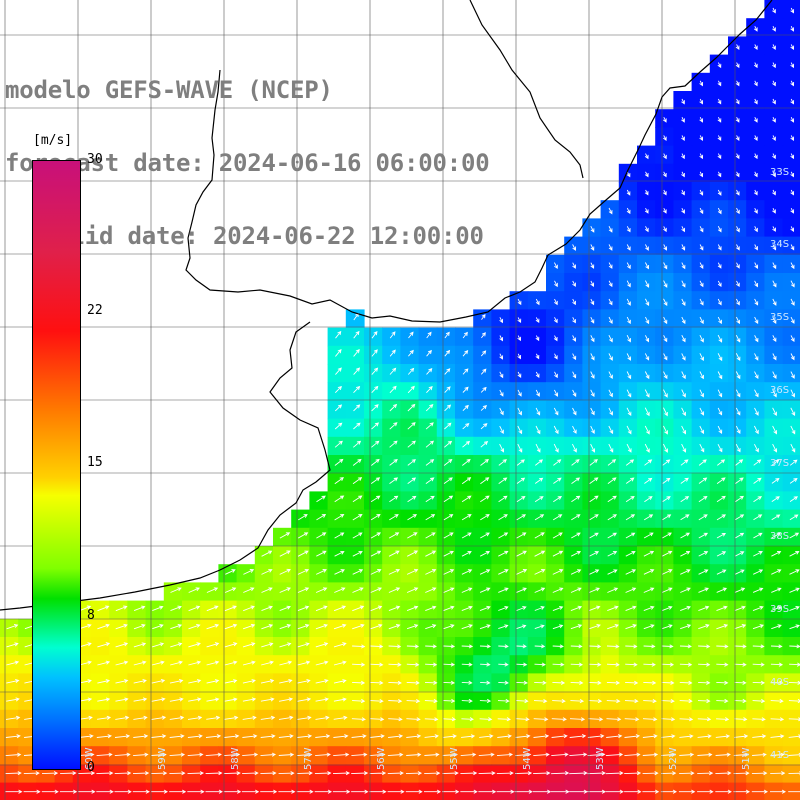 This screenshot has height=800, width=800. I want to click on lon-label: 60W, so click(89, 758).